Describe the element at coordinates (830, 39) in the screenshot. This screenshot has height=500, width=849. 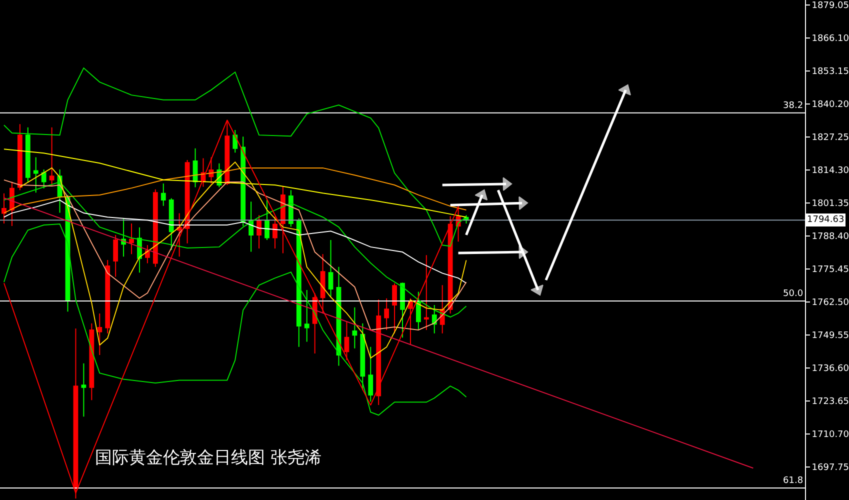
I see `y-tick-label: 1866.10` at that location.